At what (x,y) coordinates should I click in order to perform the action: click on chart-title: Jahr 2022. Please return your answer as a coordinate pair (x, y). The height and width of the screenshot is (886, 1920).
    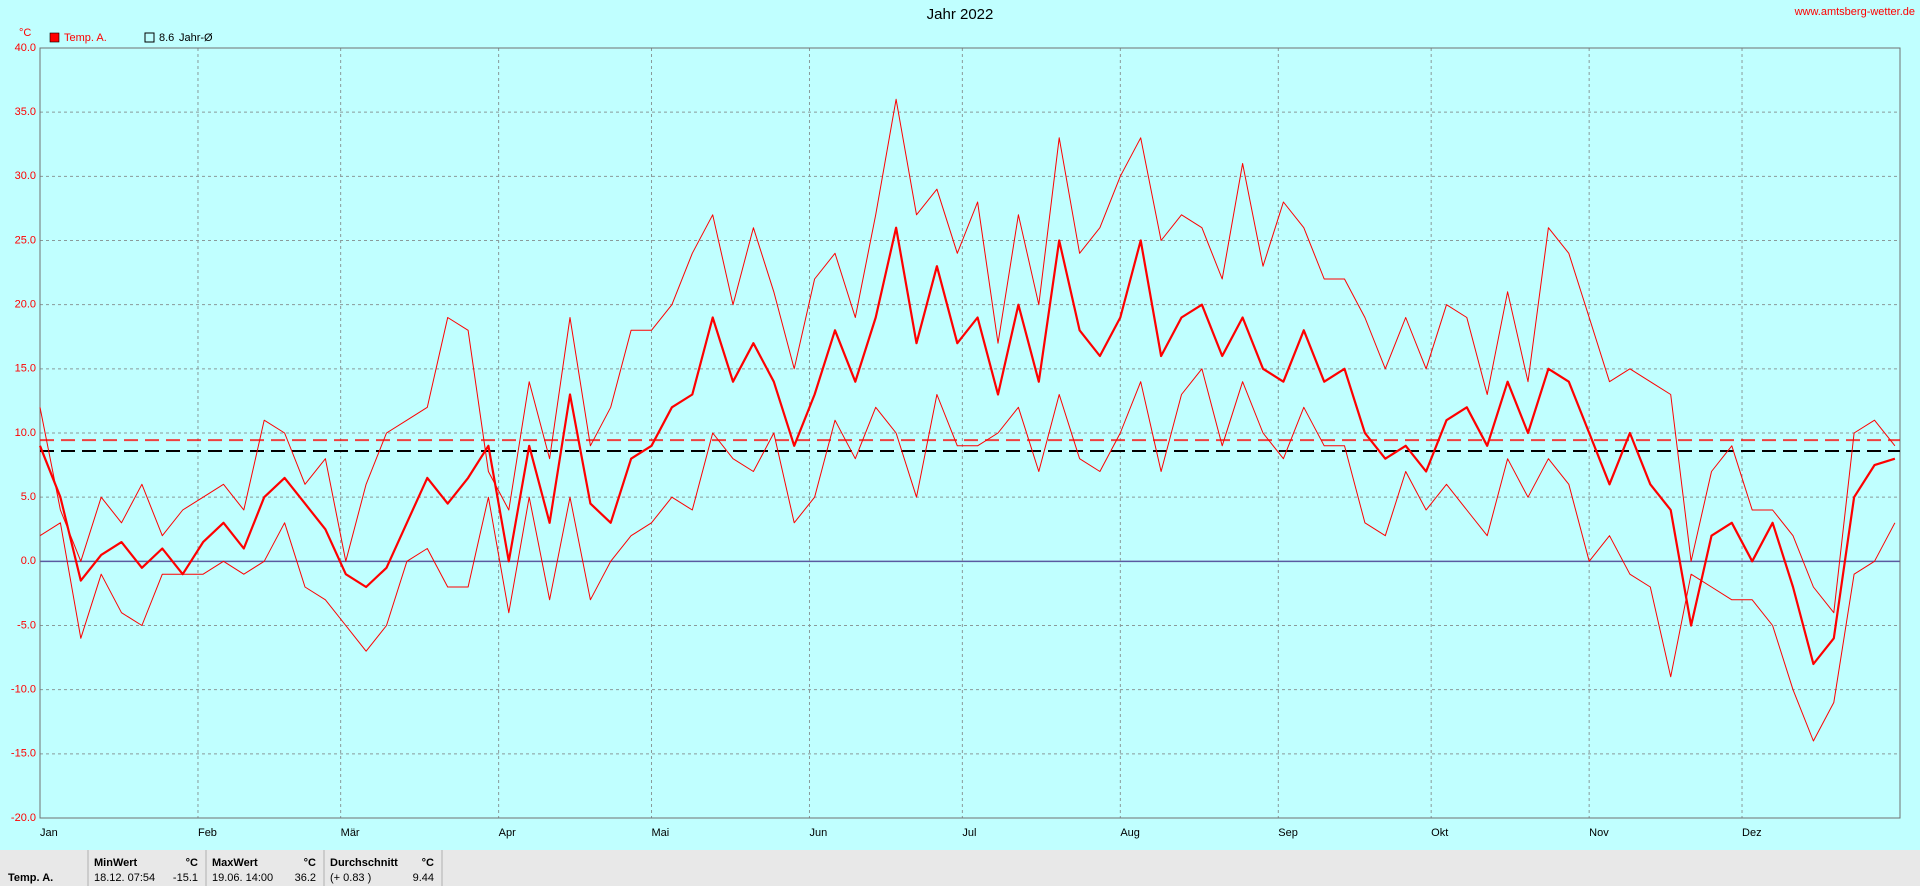
    Looking at the image, I should click on (960, 14).